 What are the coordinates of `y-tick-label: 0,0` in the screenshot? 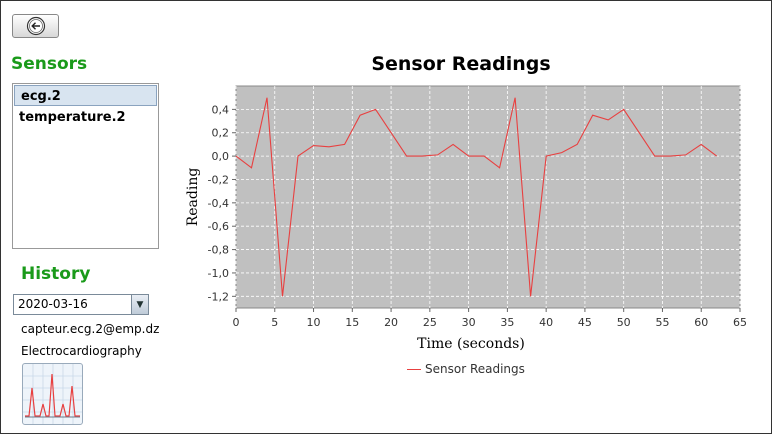 It's located at (221, 156).